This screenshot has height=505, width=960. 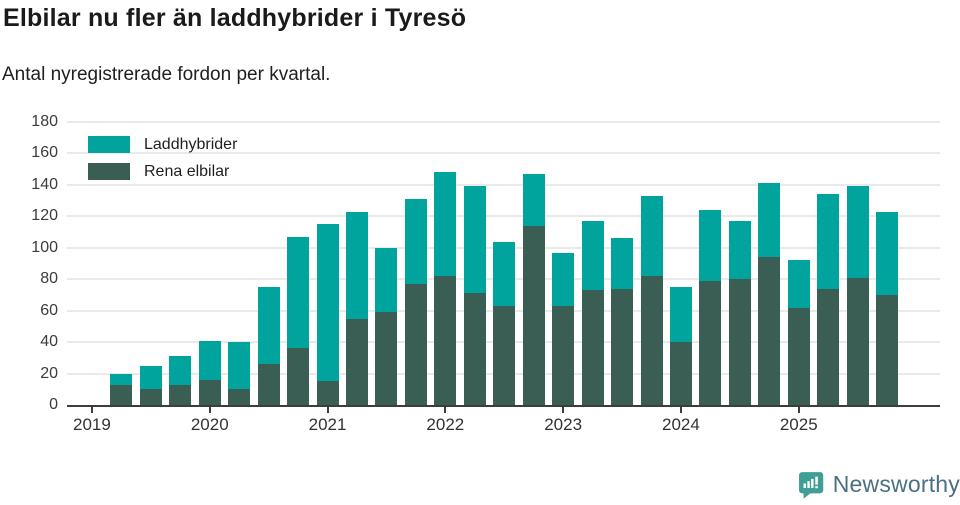 I want to click on bar-2025-Q2, so click(x=828, y=299).